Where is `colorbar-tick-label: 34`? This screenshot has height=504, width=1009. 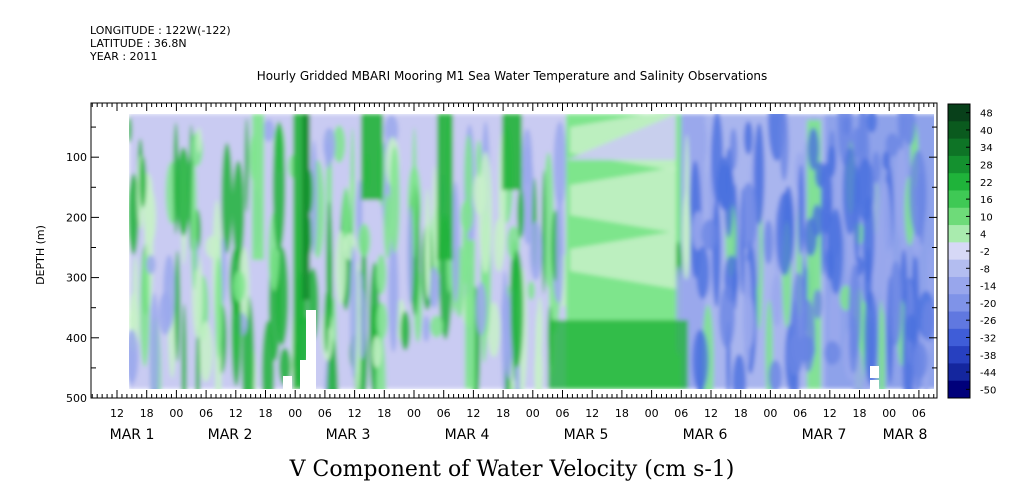 colorbar-tick-label: 34 is located at coordinates (986, 148).